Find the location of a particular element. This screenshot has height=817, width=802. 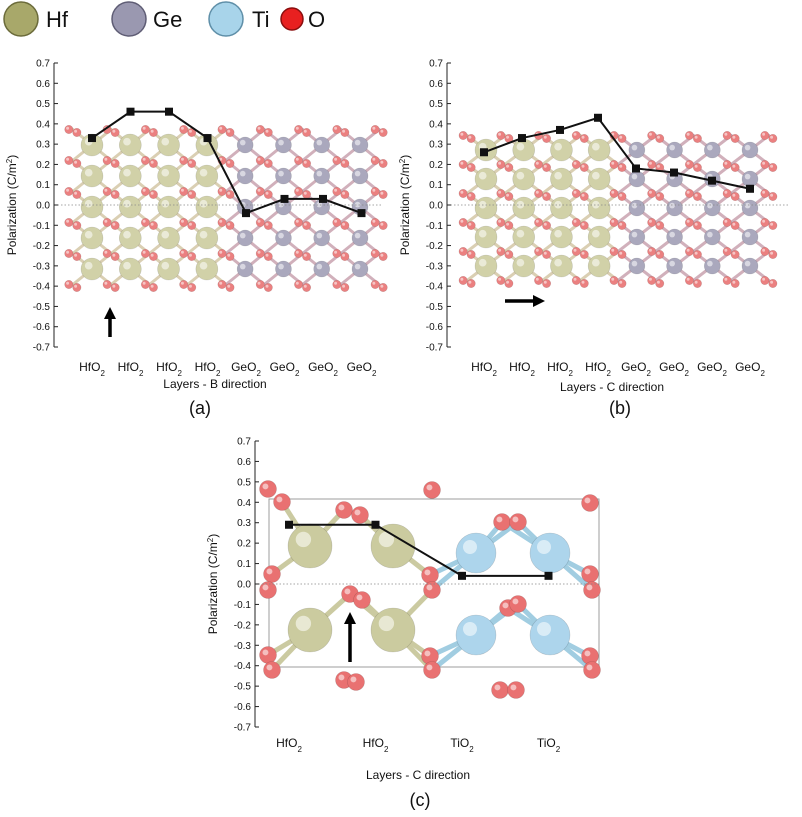

ti-atom-shine is located at coordinates (544, 629).